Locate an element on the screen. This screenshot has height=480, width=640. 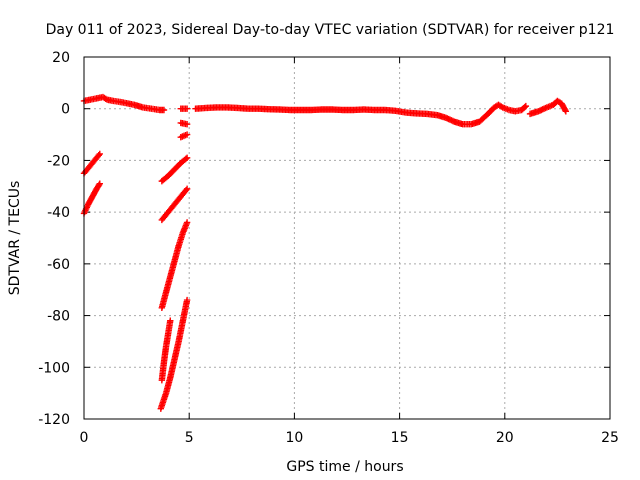
x-axis-label: GPS time / hours is located at coordinates (344, 467).